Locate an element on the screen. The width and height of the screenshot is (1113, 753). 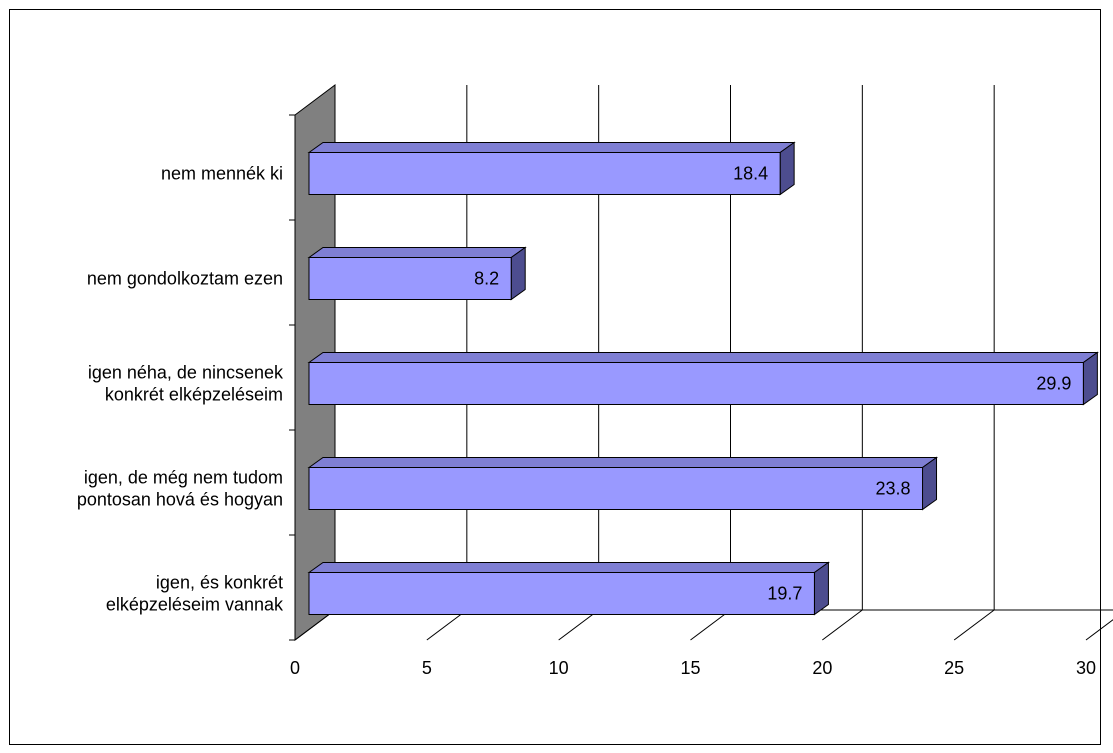
x-tick-label: 5 is located at coordinates (427, 668).